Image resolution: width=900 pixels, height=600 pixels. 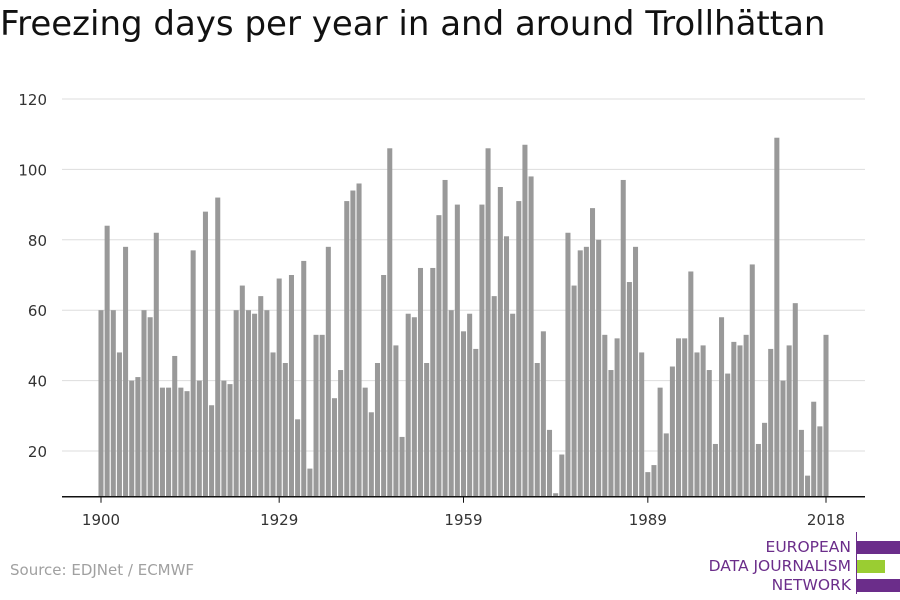 What do you see at coordinates (568, 364) in the screenshot?
I see `bar-1976` at bounding box center [568, 364].